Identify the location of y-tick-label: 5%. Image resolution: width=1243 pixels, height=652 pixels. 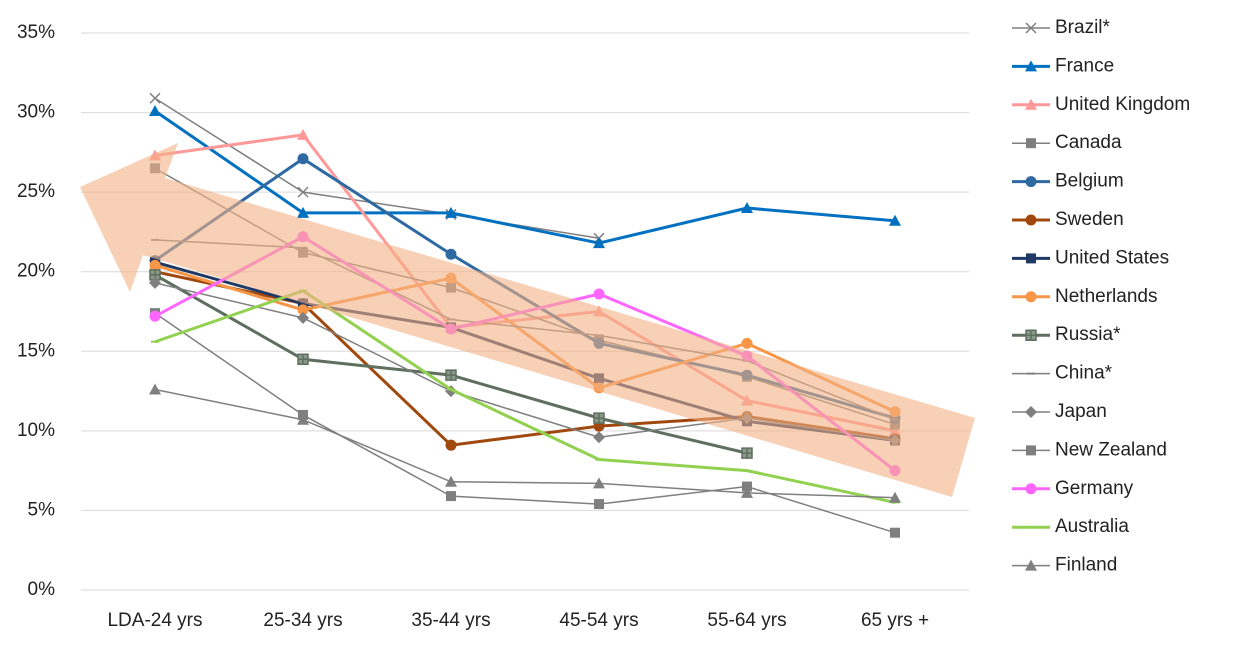
(42, 509).